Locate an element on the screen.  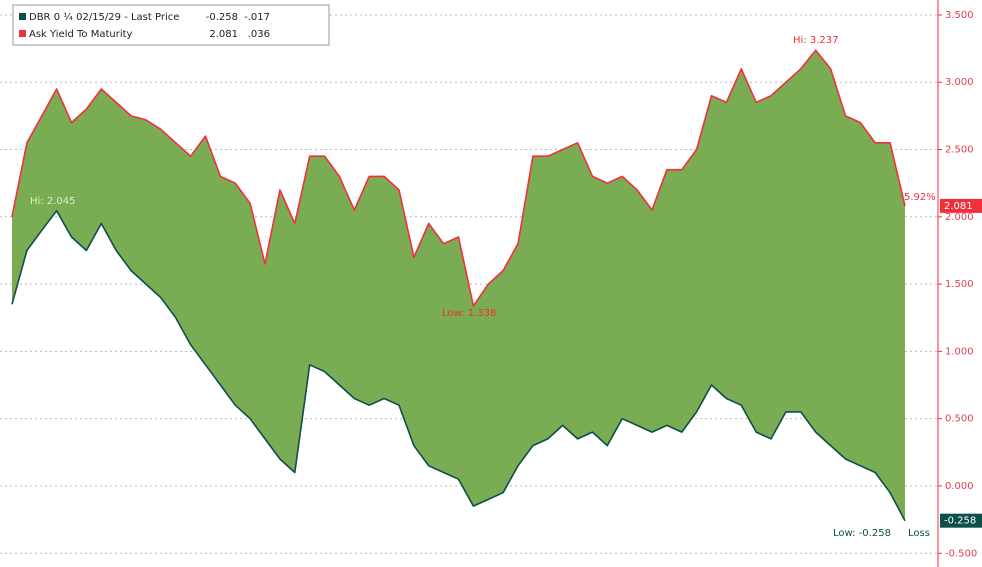
legend-change: .036 is located at coordinates (259, 34).